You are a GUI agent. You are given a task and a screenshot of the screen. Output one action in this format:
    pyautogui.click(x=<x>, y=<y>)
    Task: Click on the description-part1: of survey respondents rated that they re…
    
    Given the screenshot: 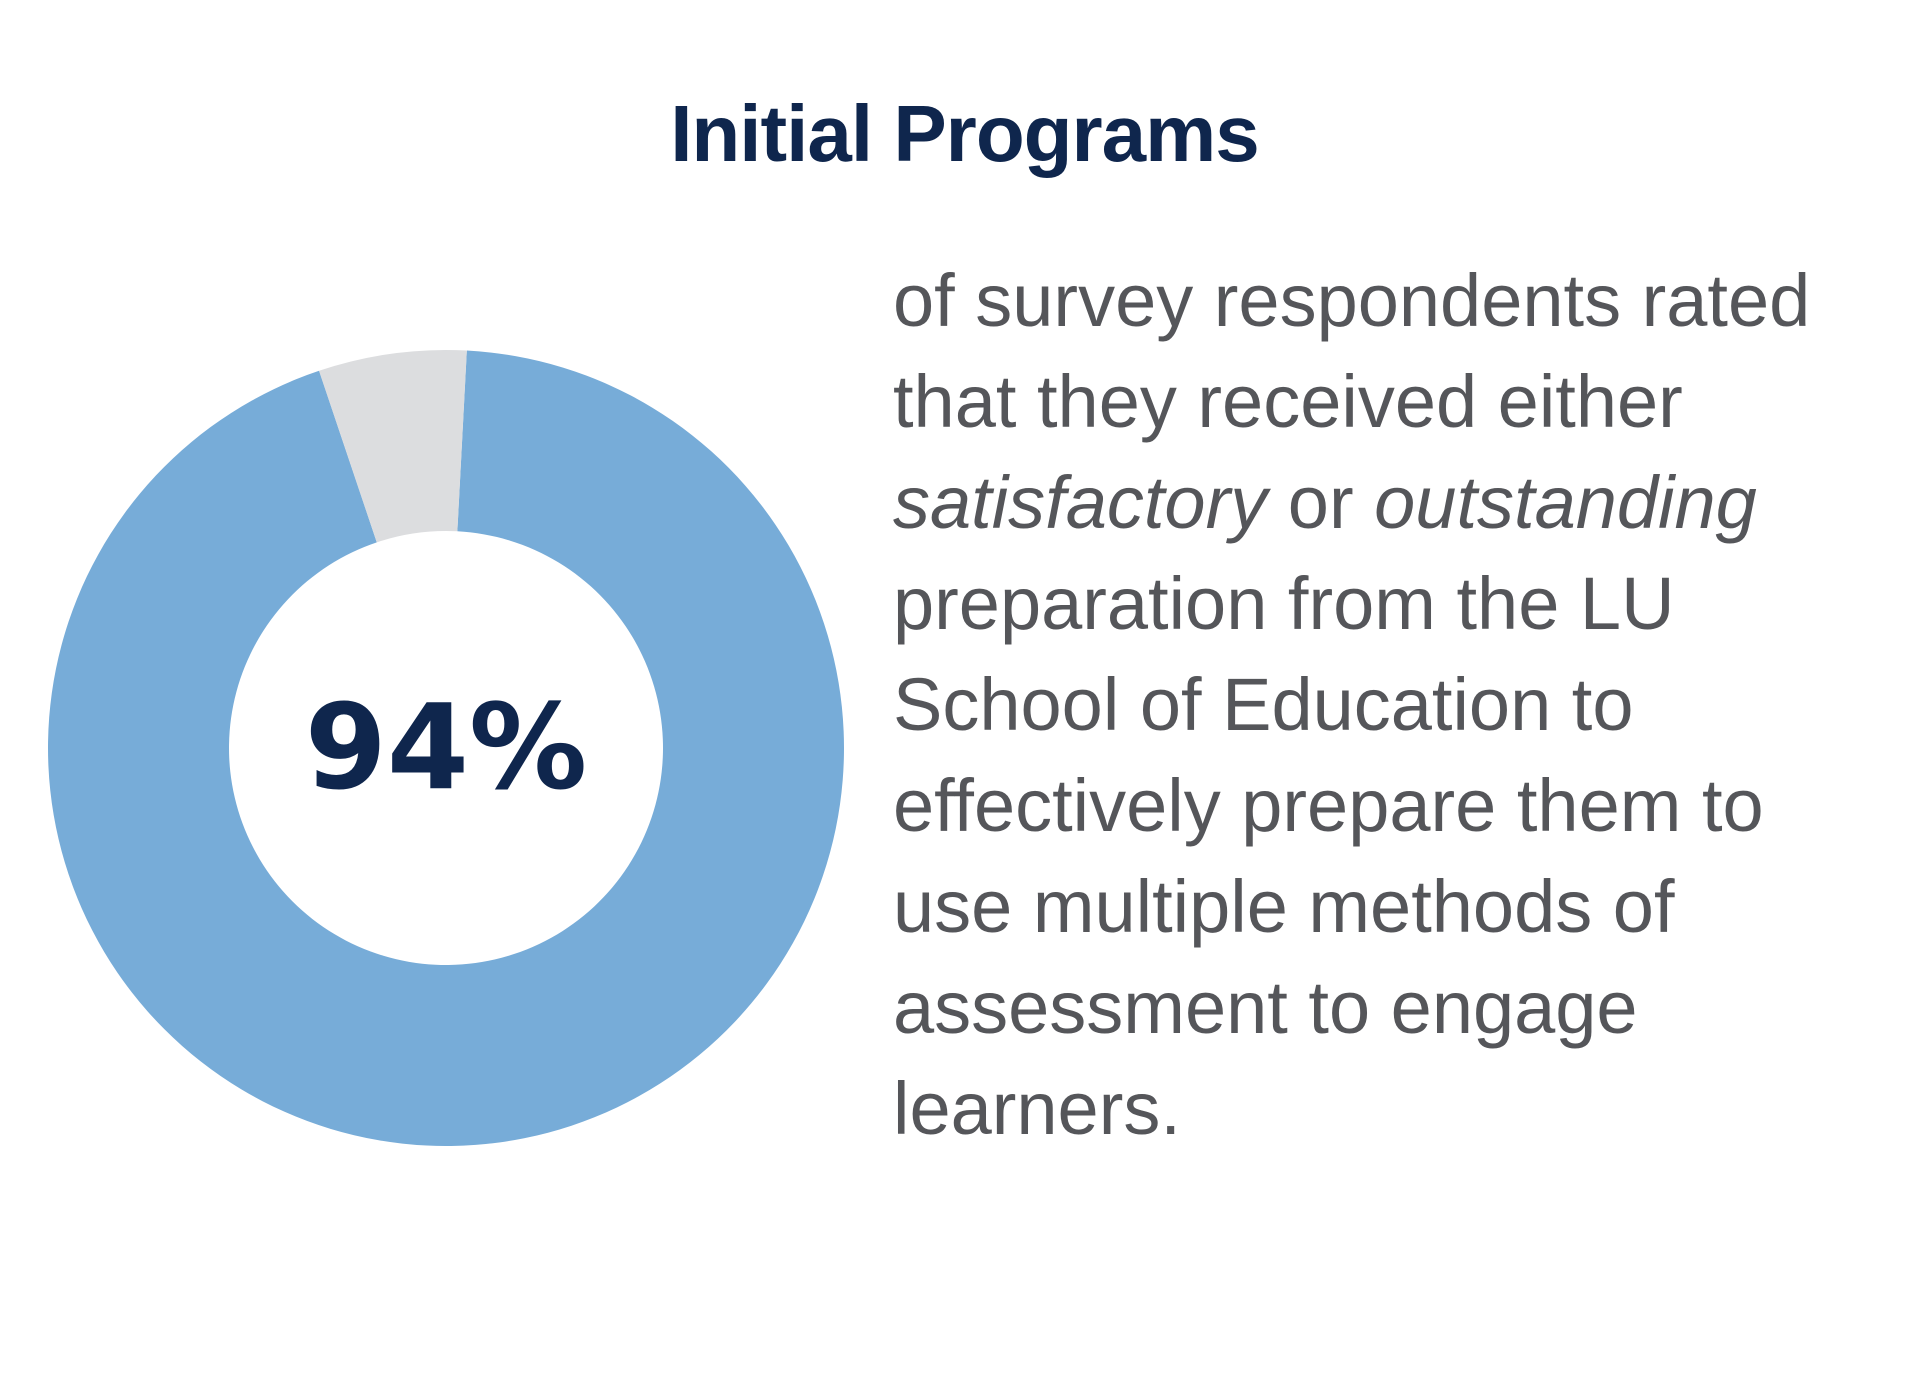 What is the action you would take?
    pyautogui.click(x=1352, y=351)
    